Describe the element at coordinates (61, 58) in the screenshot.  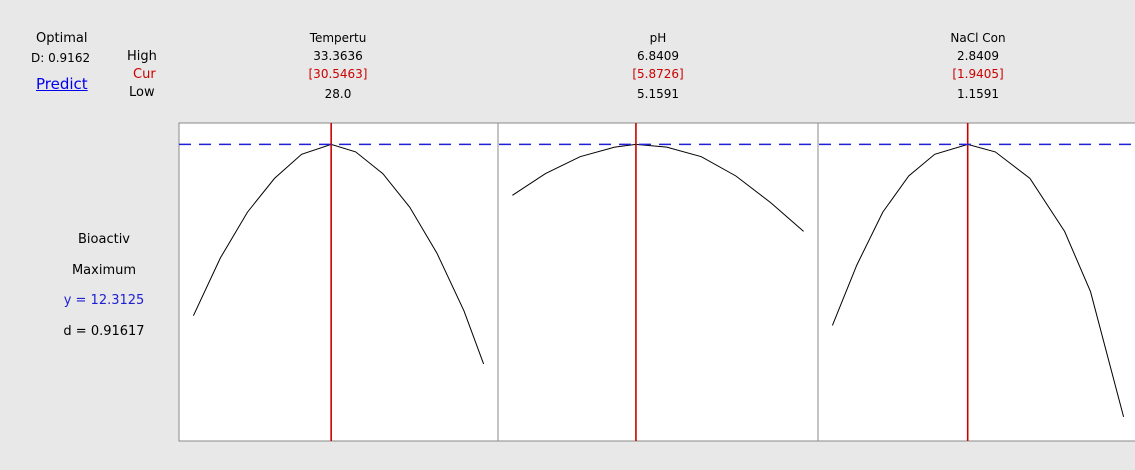
I see `desirability-value: D: 0.9162` at that location.